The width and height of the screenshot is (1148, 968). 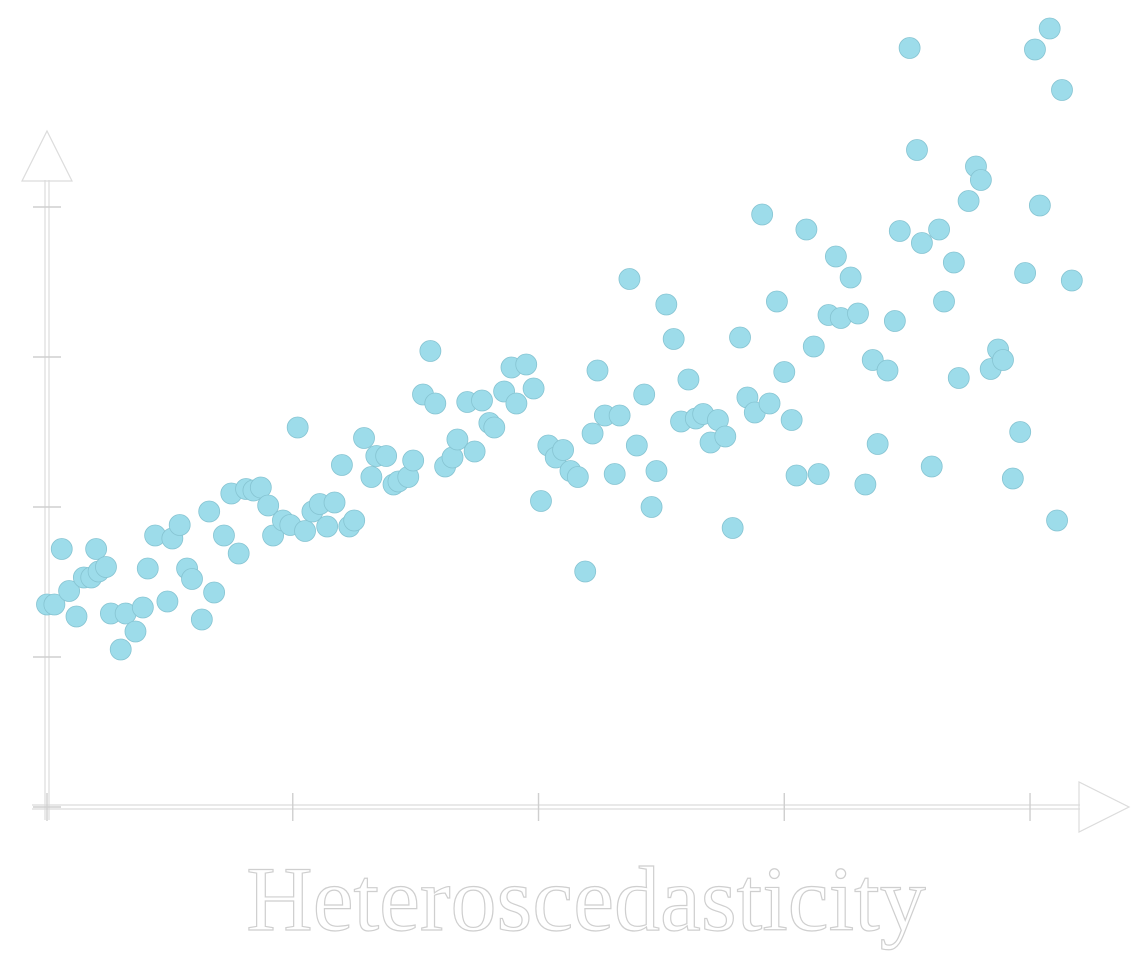 What do you see at coordinates (1104, 807) in the screenshot?
I see `x-axis-arrow` at bounding box center [1104, 807].